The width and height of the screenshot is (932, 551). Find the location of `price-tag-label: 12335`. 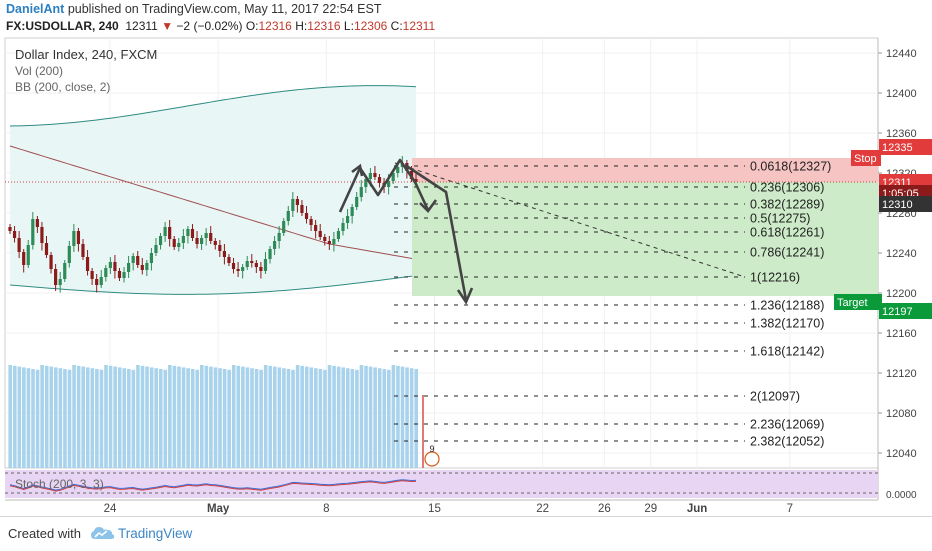

price-tag-label: 12335 is located at coordinates (897, 148).